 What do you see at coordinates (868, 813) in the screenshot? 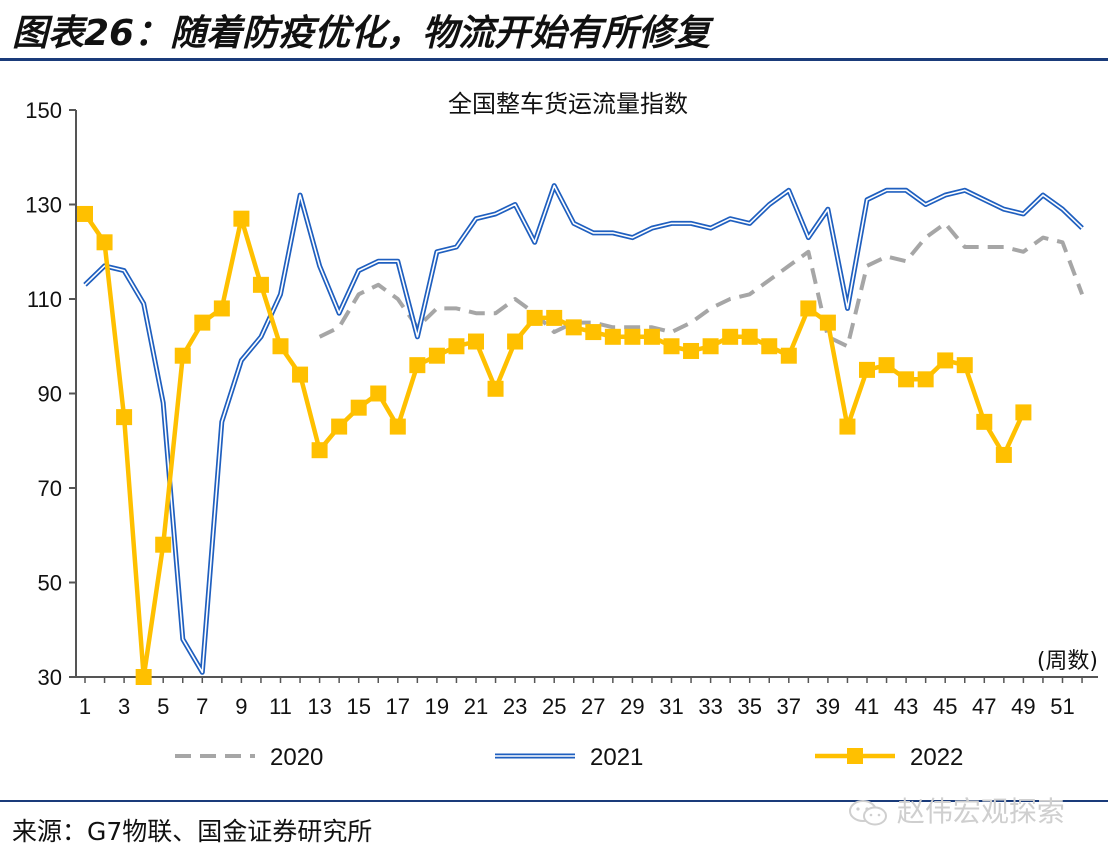
I see `wechat-icon` at bounding box center [868, 813].